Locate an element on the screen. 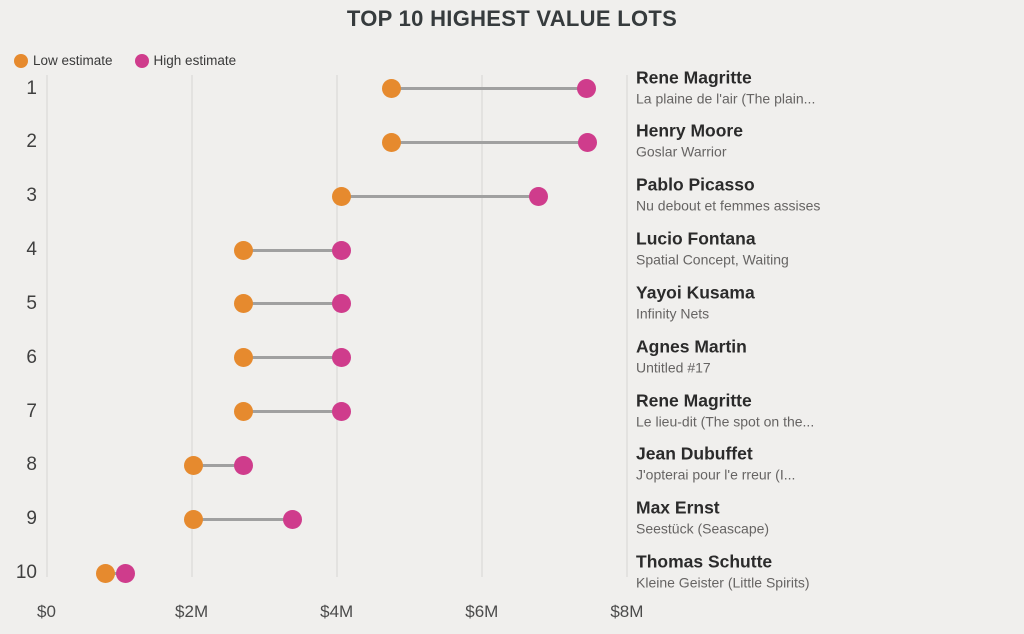 Image resolution: width=1024 pixels, height=634 pixels. artwork-title: Nu debout et femmes assises is located at coordinates (728, 205).